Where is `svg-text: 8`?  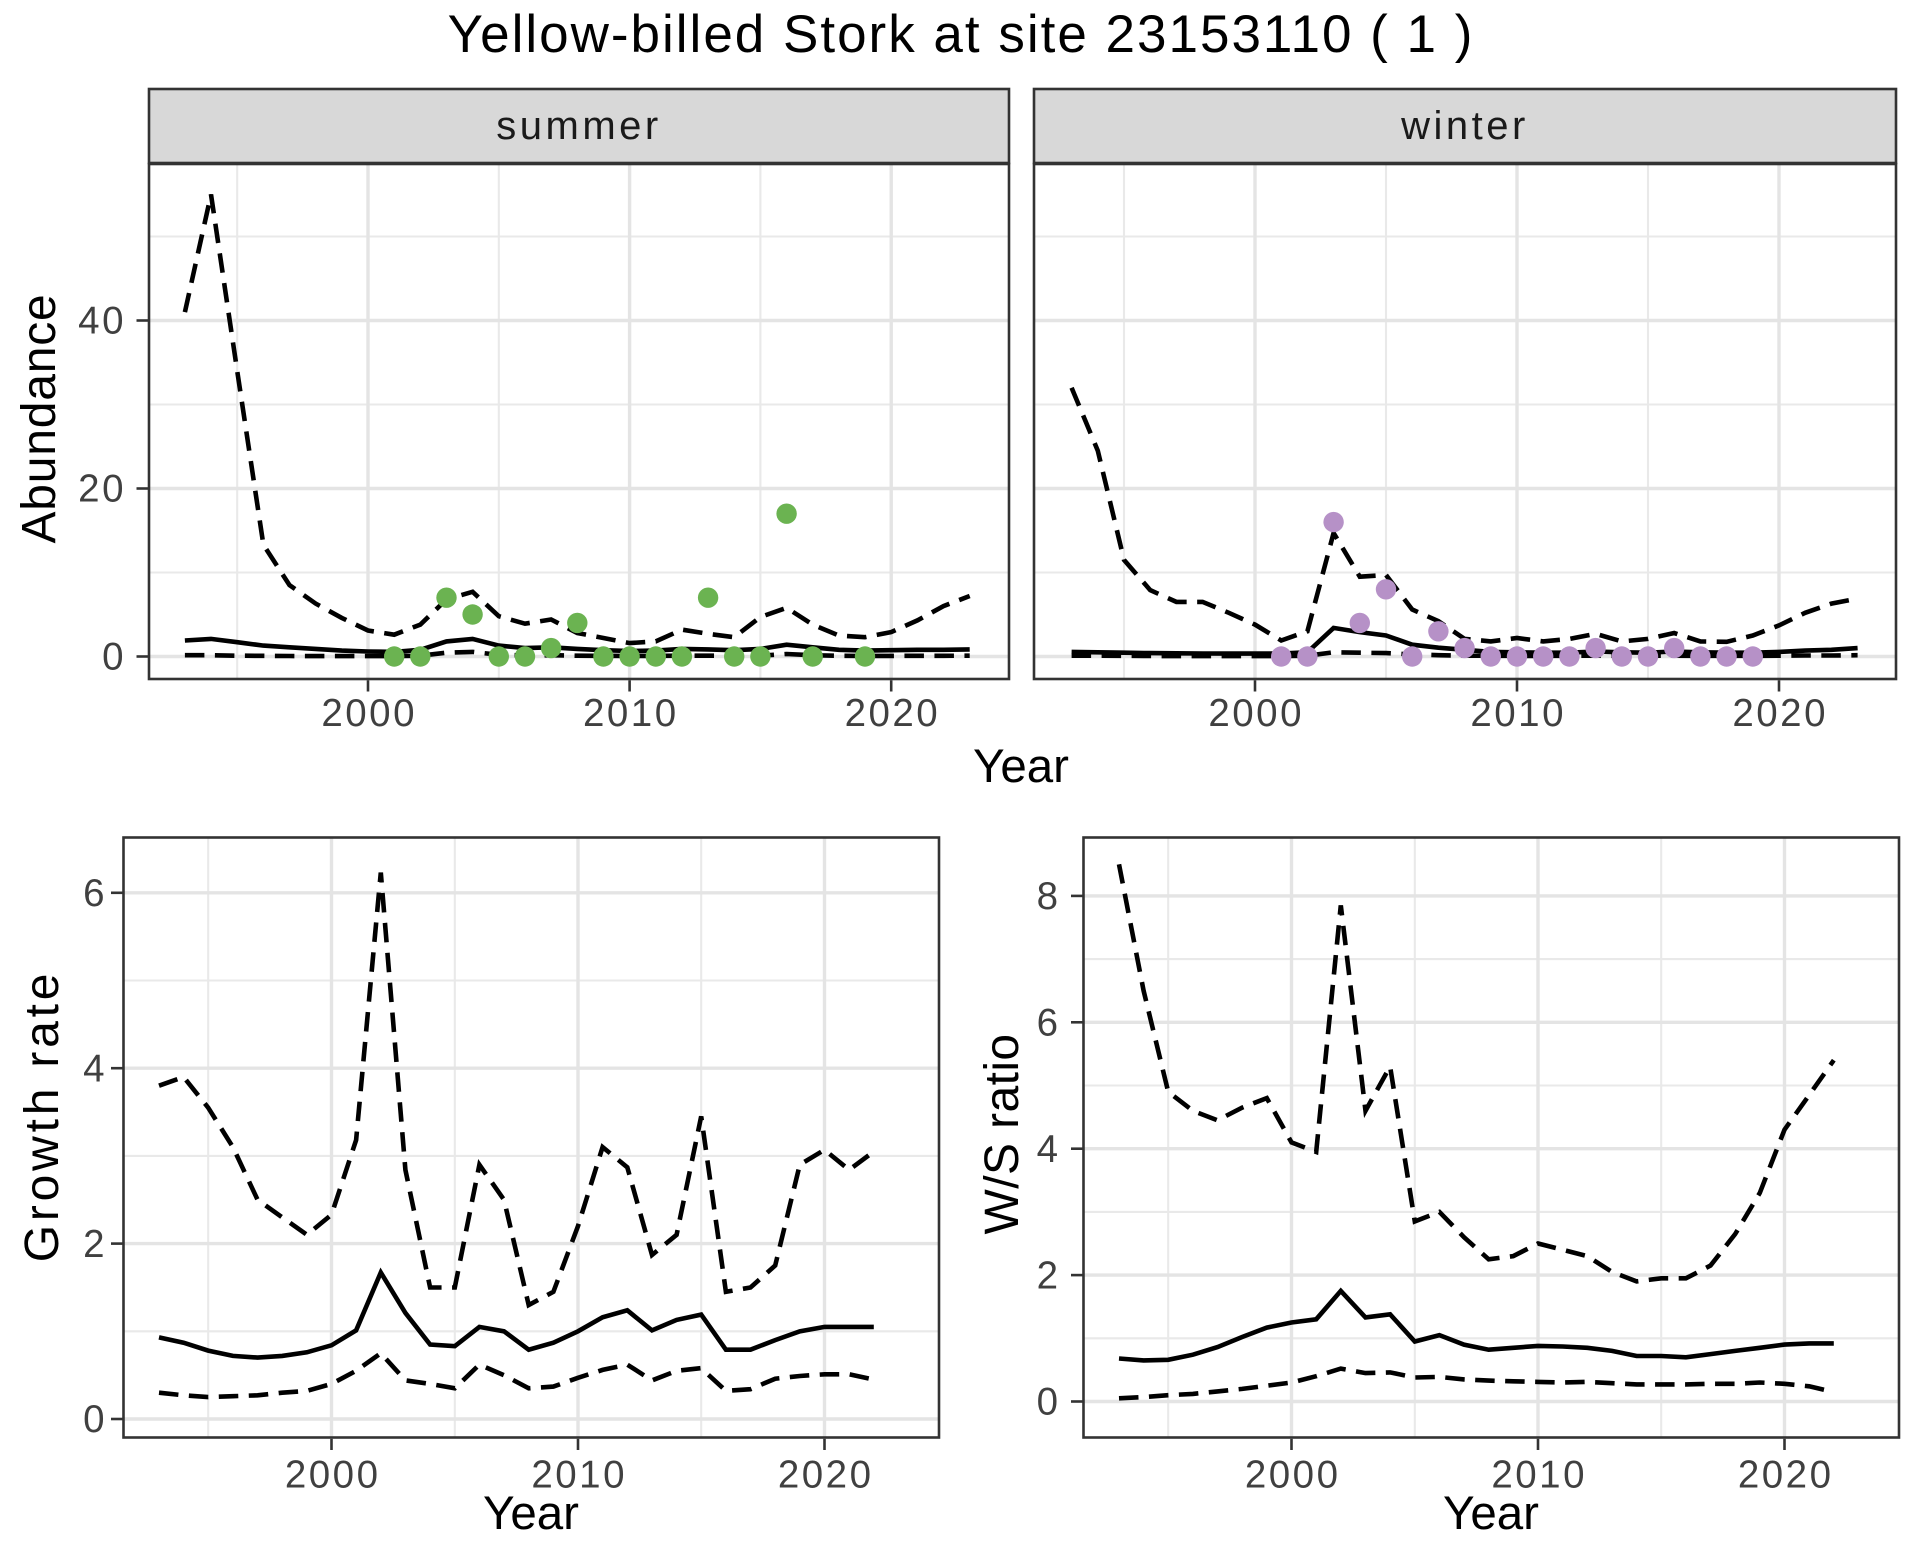
svg-text: 8 is located at coordinates (1049, 896).